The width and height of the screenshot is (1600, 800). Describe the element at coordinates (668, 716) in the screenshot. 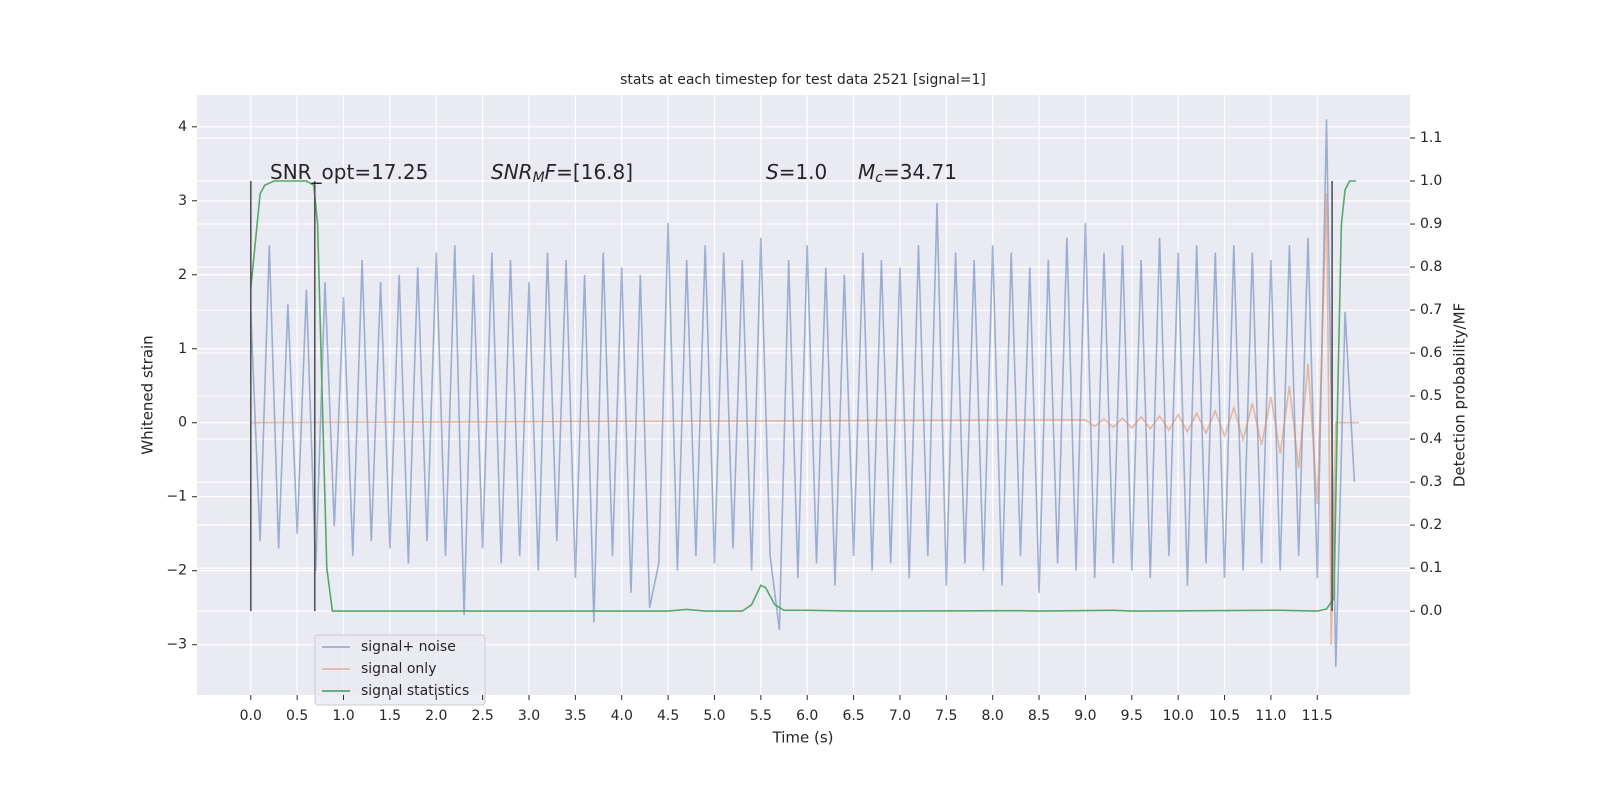

I see `x-tick-label: 4.5` at that location.